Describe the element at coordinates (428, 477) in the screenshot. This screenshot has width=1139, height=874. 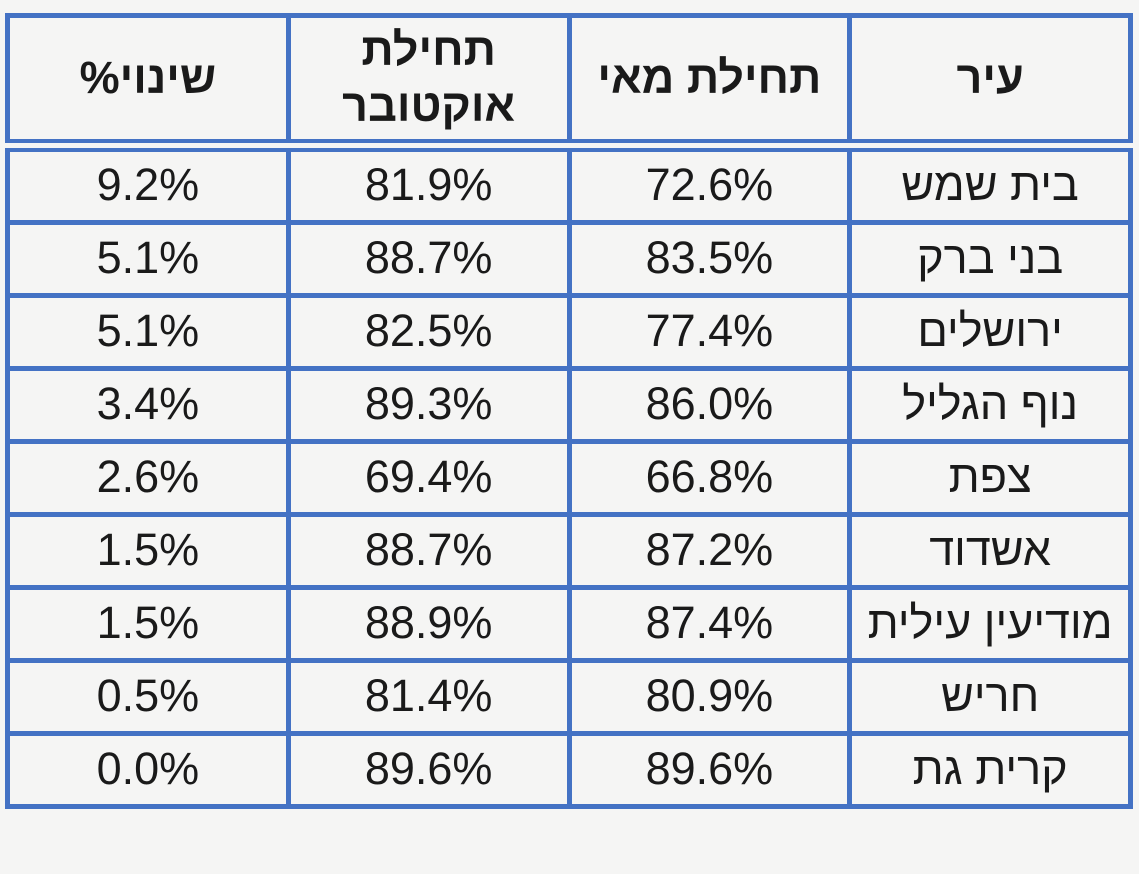
I see `cell-october: 69.4%` at that location.